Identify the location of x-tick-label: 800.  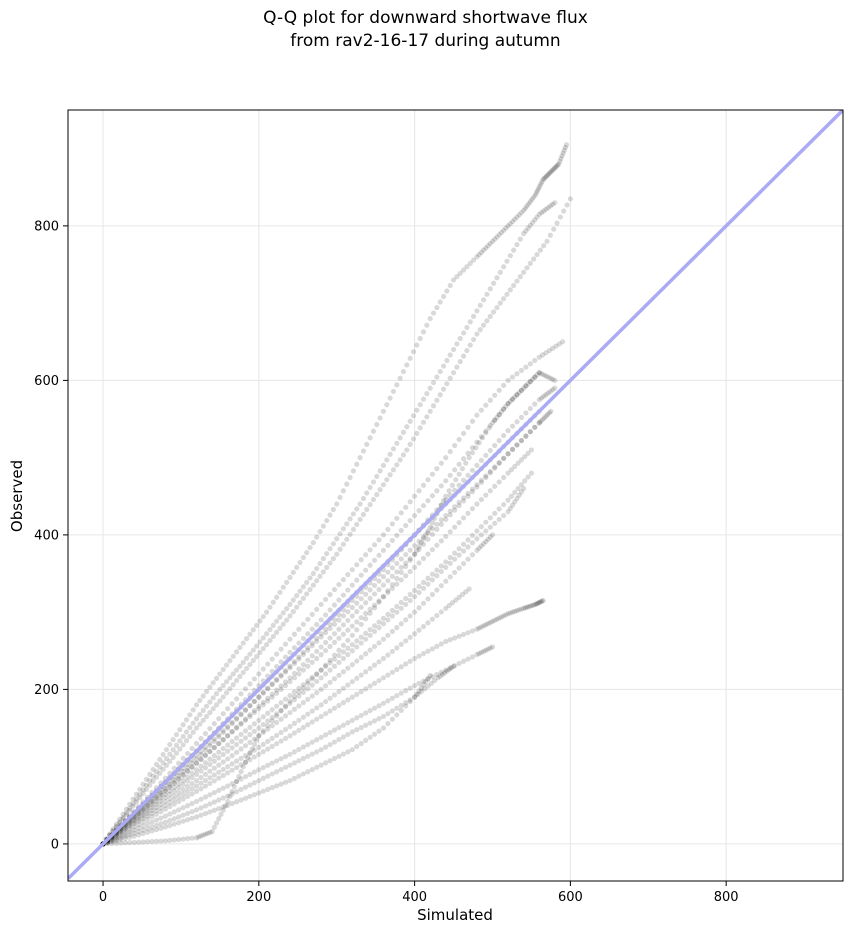
(726, 897).